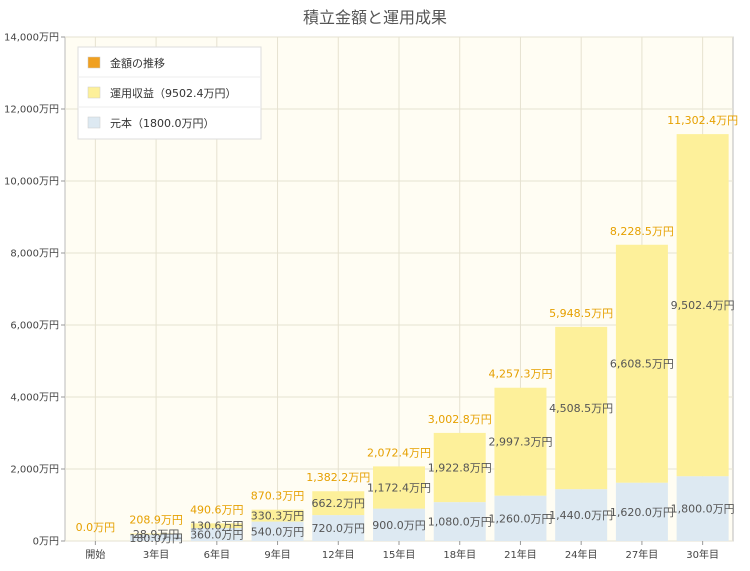 The image size is (750, 571). I want to click on data-label-principal: 900.0万円, so click(399, 525).